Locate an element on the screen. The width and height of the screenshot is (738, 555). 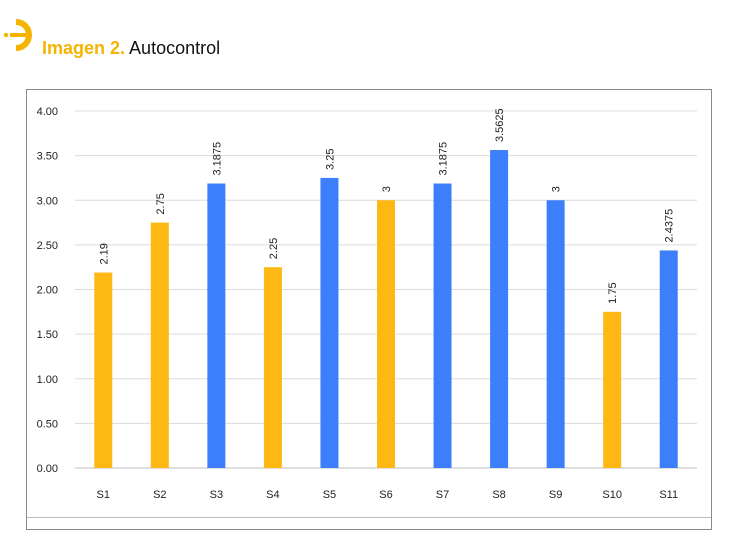
x-tick-label: S8 is located at coordinates (498, 495).